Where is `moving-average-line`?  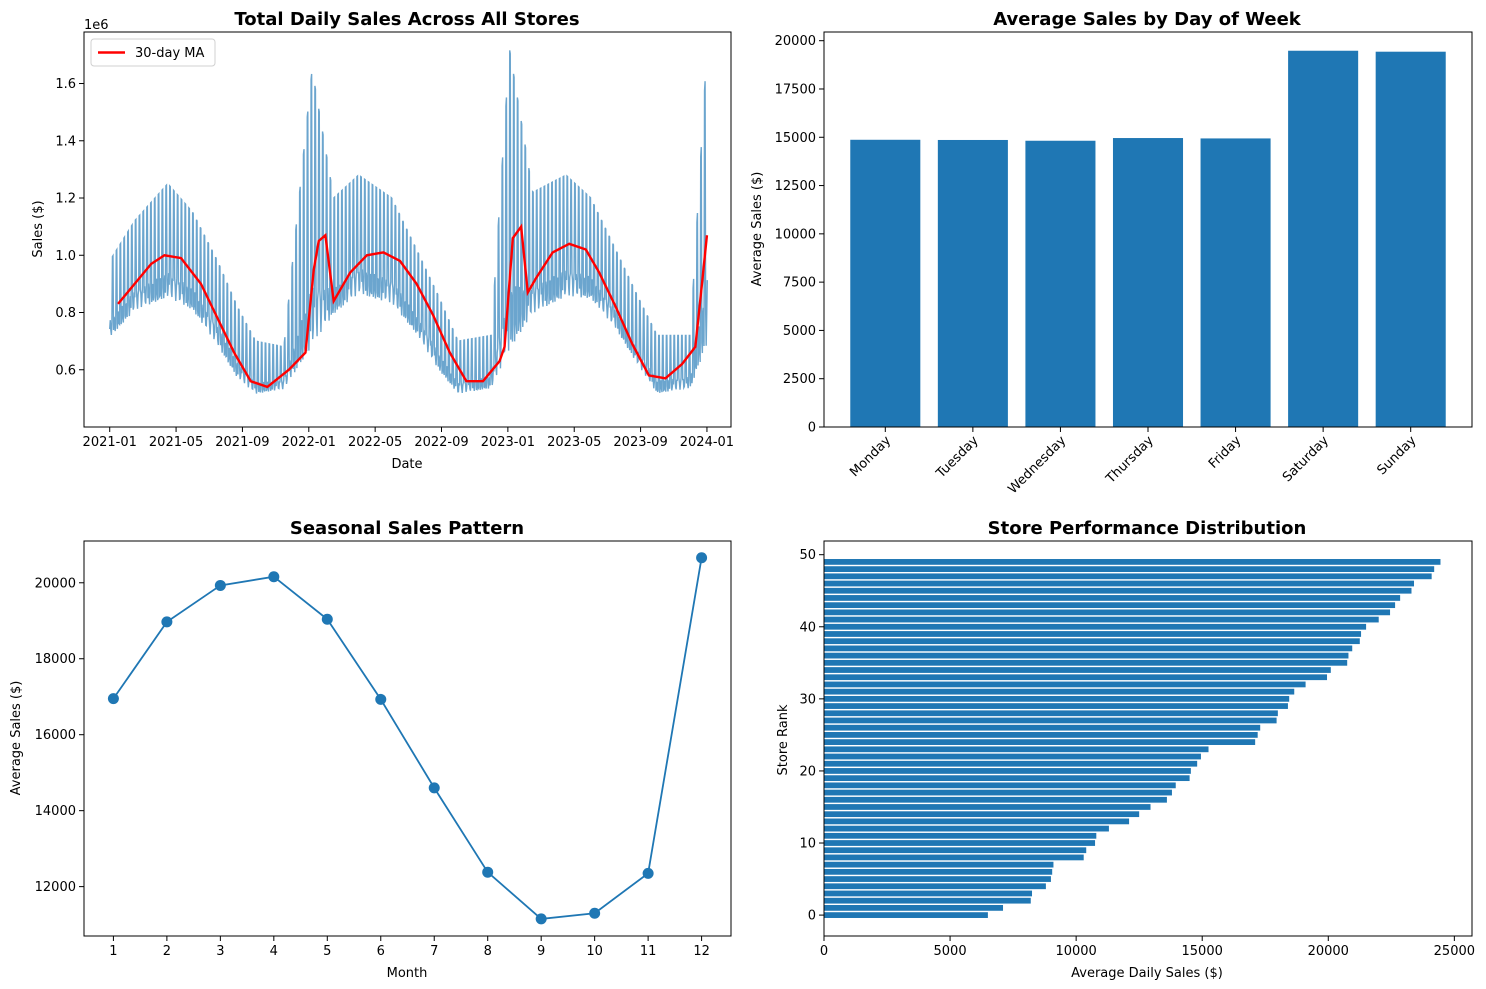
moving-average-line is located at coordinates (413, 306).